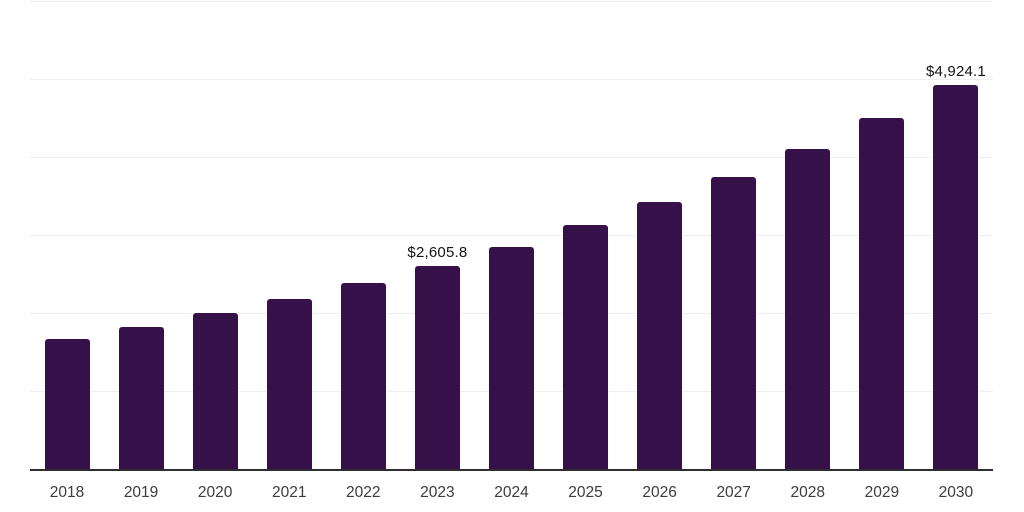  I want to click on x-tick-label-2026: 2026, so click(659, 492).